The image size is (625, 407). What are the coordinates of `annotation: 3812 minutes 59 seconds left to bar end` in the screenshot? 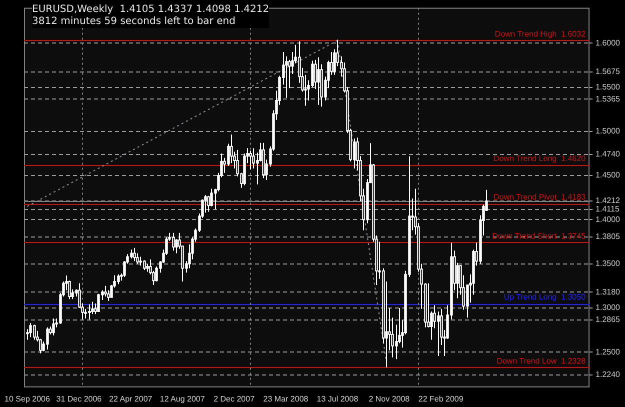 It's located at (134, 22).